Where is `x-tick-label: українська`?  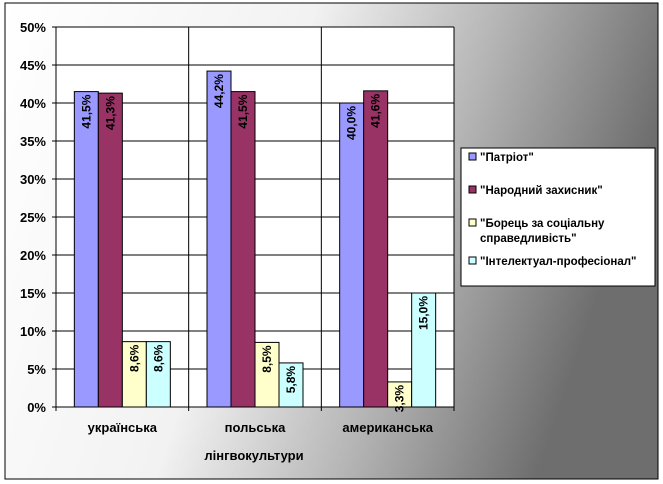
x-tick-label: українська is located at coordinates (123, 427).